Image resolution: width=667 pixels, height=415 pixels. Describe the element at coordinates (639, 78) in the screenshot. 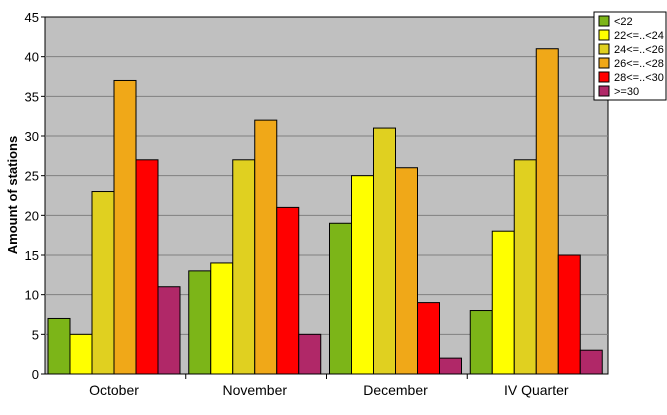

I see `legend-label: 28<=..<30` at that location.